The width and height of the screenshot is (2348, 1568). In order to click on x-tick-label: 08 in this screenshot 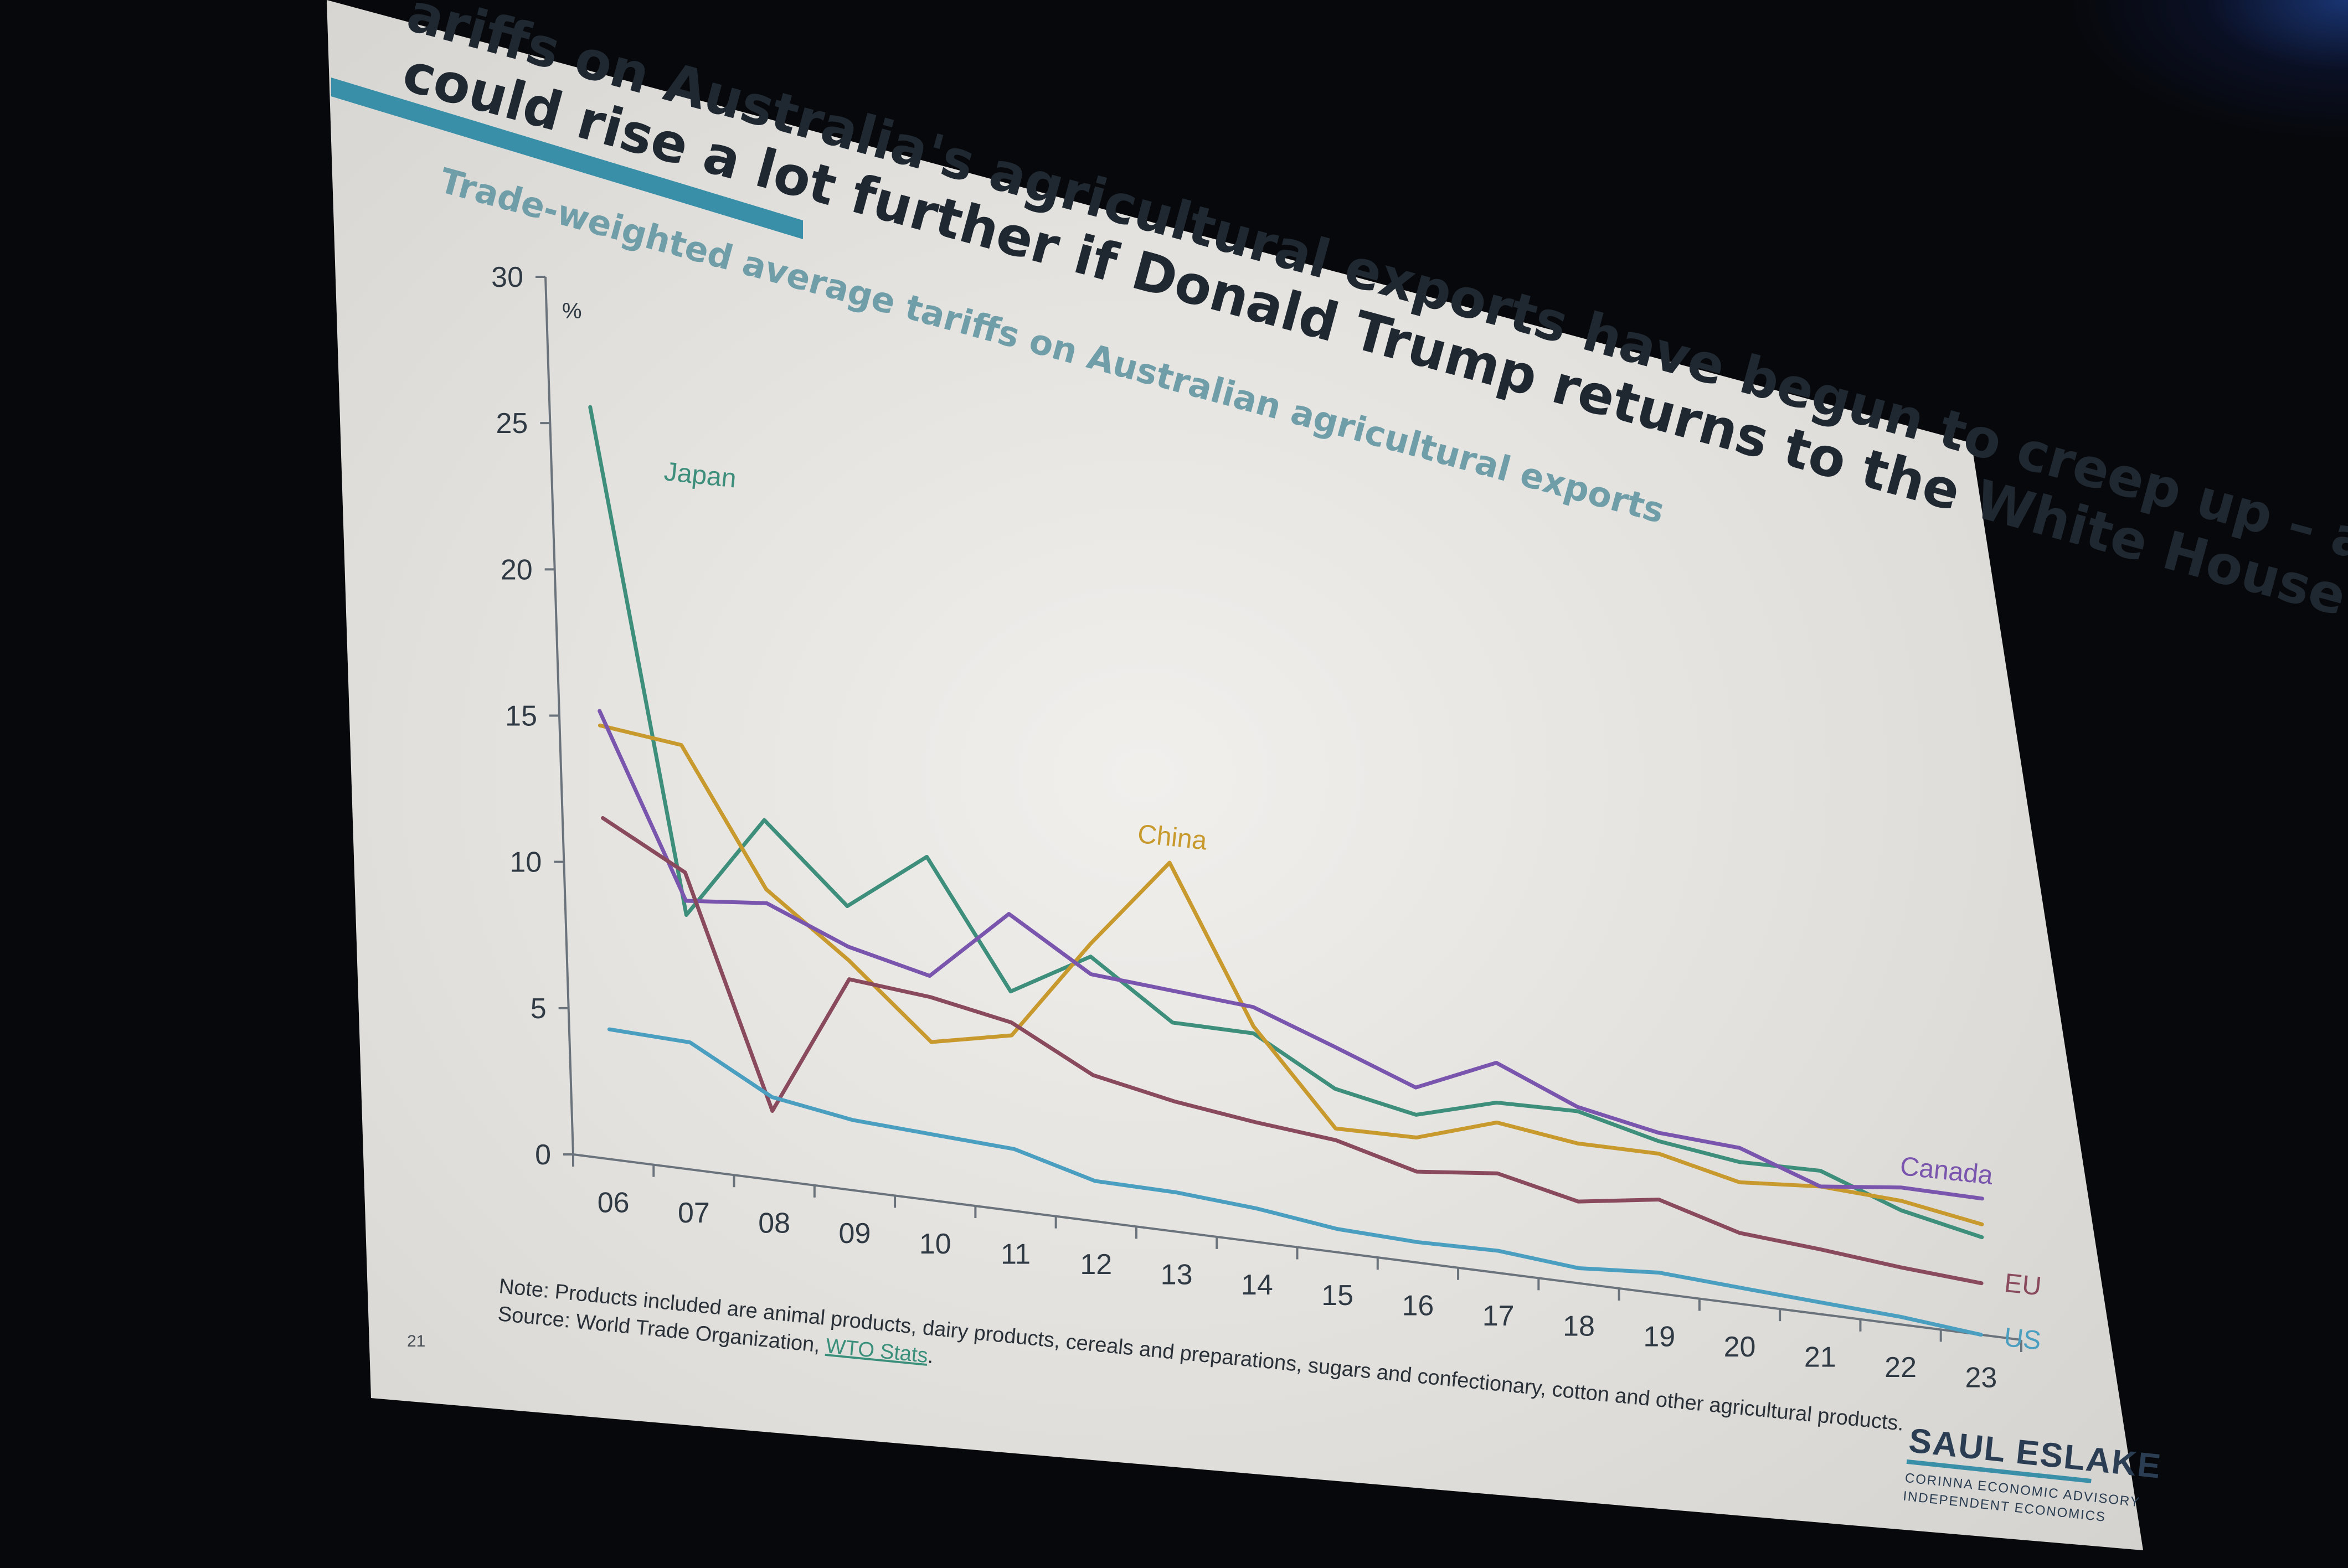, I will do `click(774, 1224)`.